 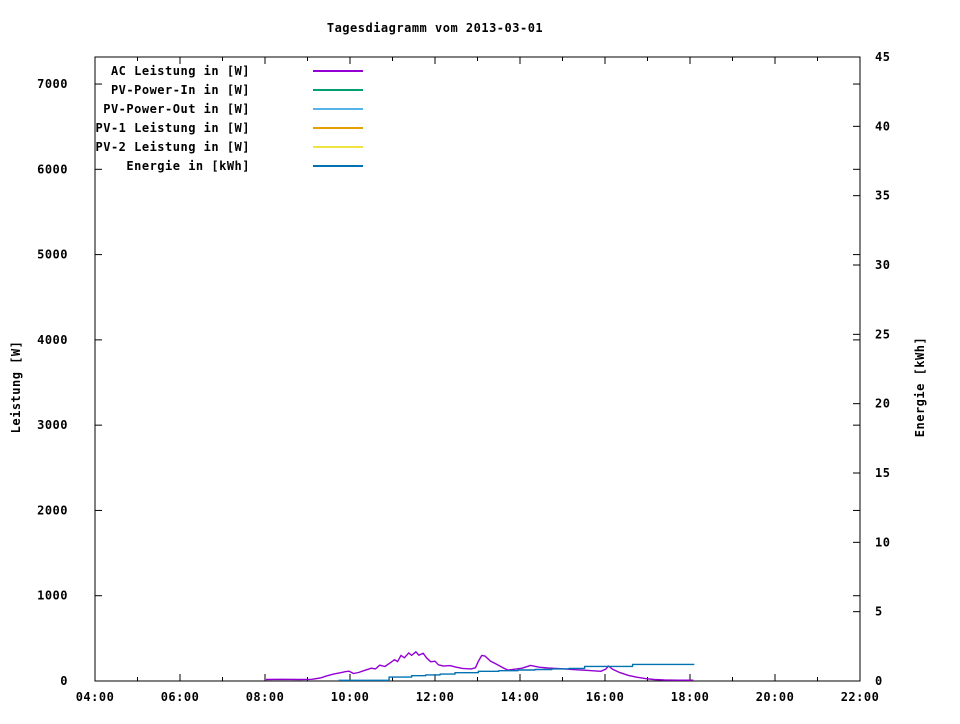 What do you see at coordinates (920, 387) in the screenshot?
I see `right-axis-title: Energie [kWh]` at bounding box center [920, 387].